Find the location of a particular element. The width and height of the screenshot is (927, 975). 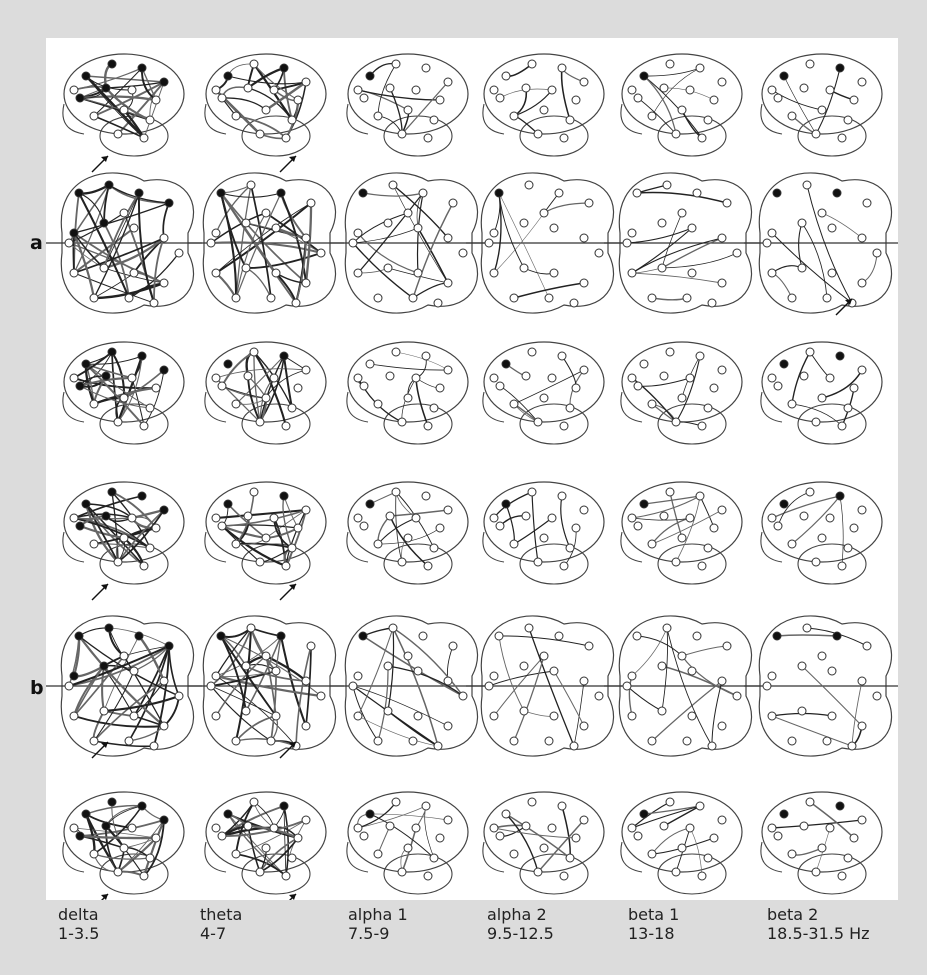

band-name: delta is located at coordinates (78, 914).